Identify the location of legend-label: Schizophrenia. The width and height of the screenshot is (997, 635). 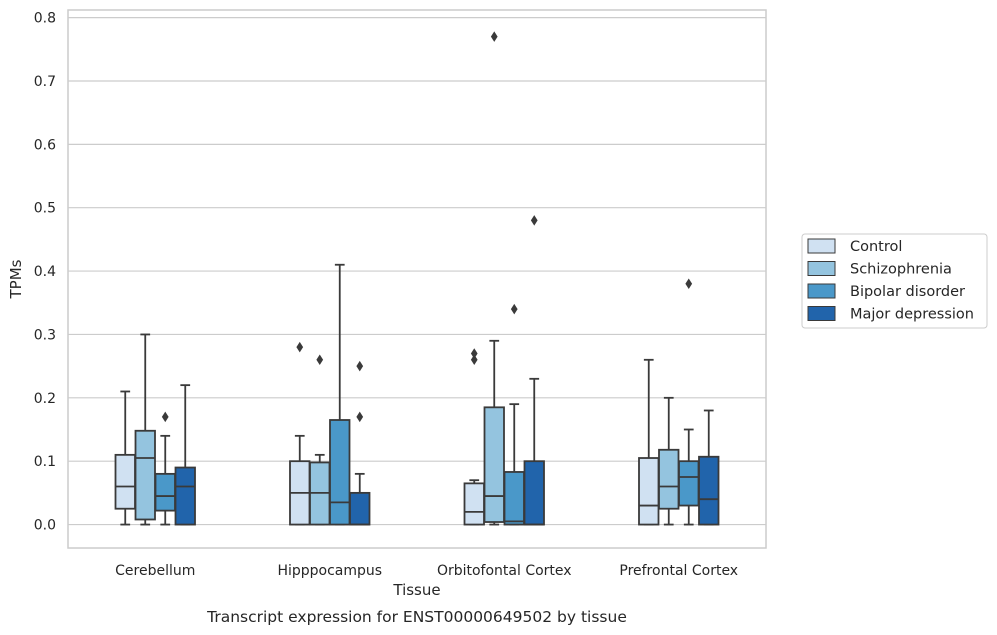
(901, 270).